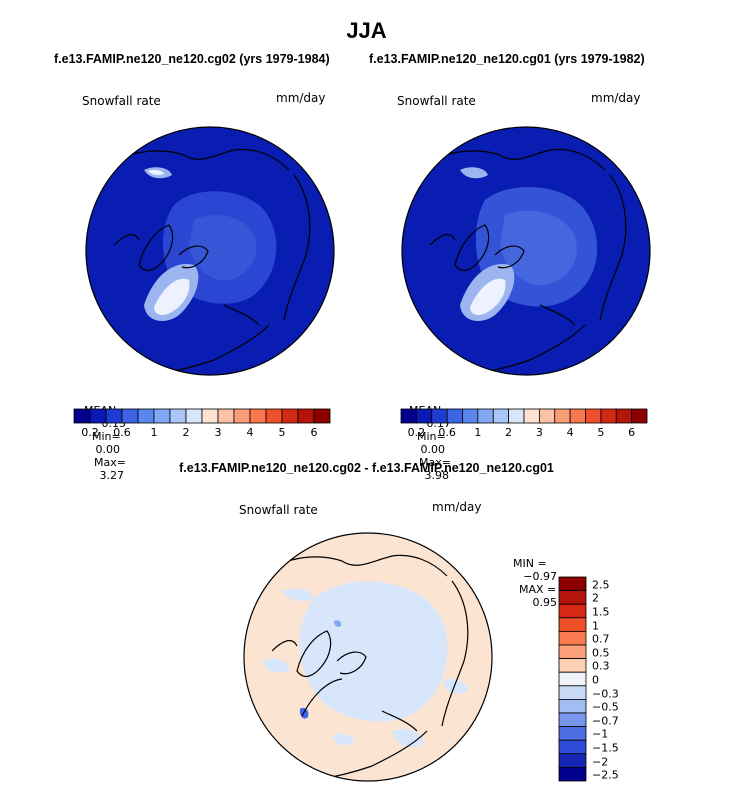 The width and height of the screenshot is (733, 789). I want to click on panel-a-colorbar-labels: 0.2 0.6 1 2 3 4 5 6, so click(202, 433).